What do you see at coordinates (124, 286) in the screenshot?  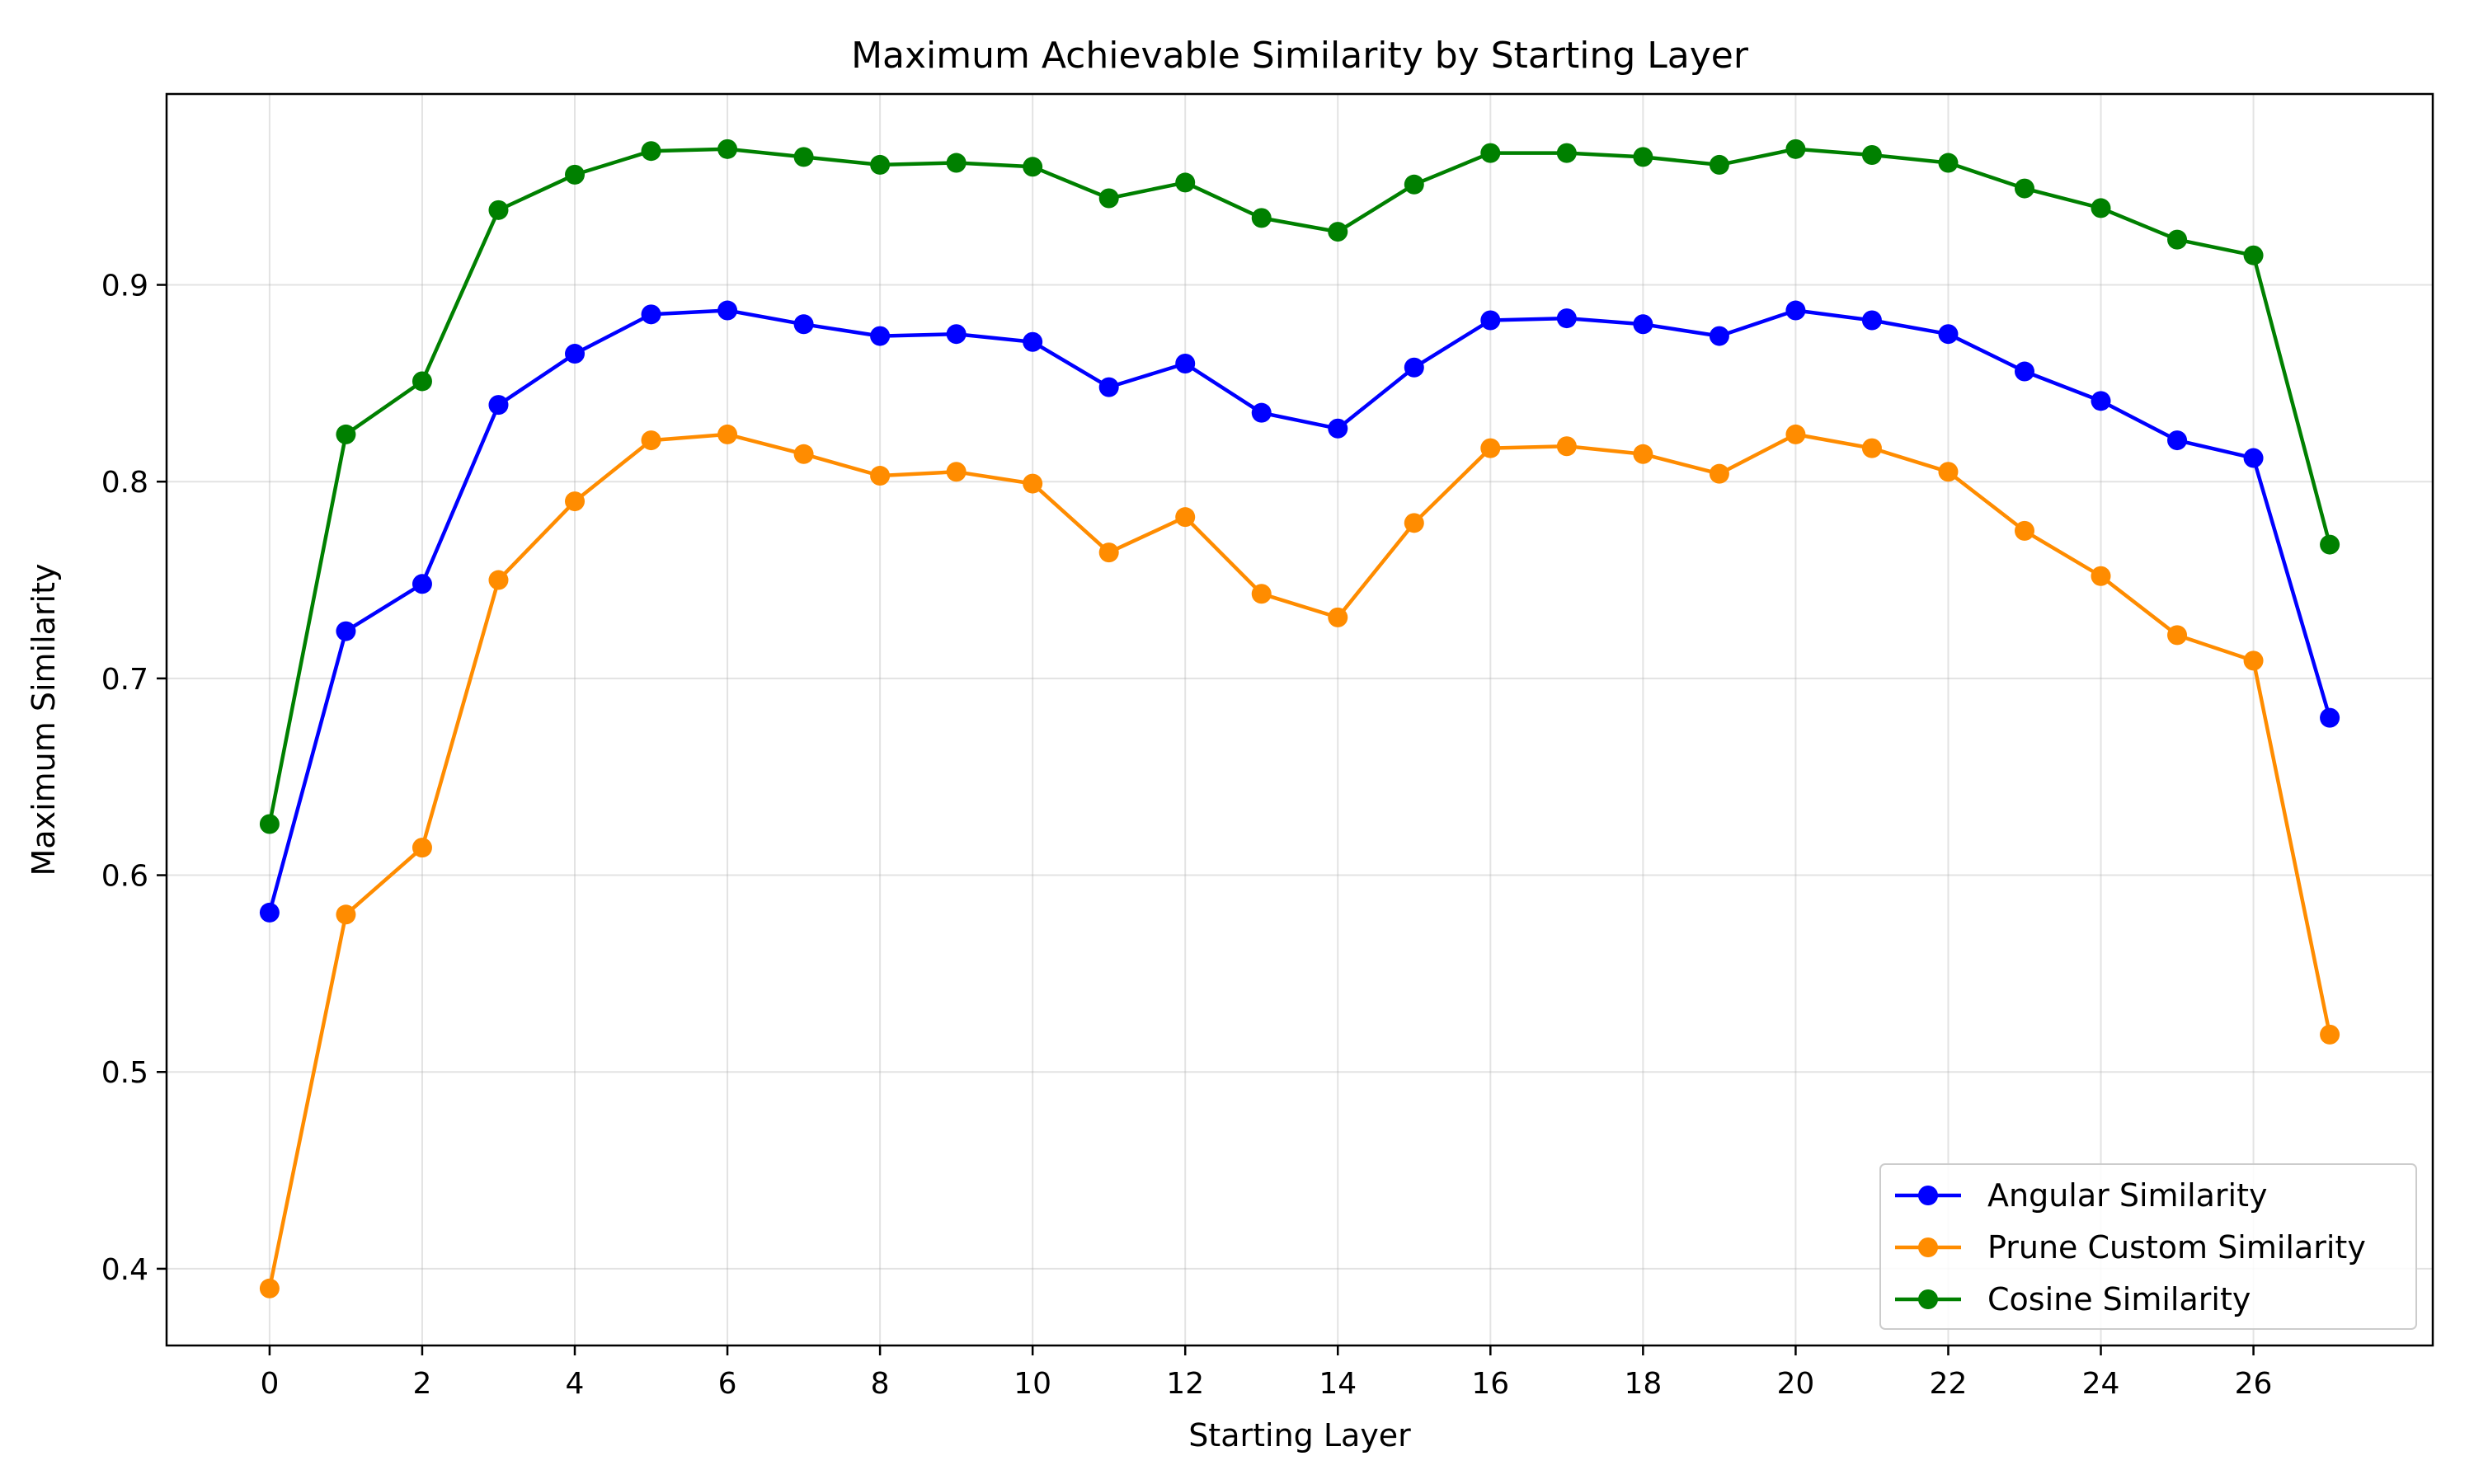 I see `y-tick-label: 0.9` at bounding box center [124, 286].